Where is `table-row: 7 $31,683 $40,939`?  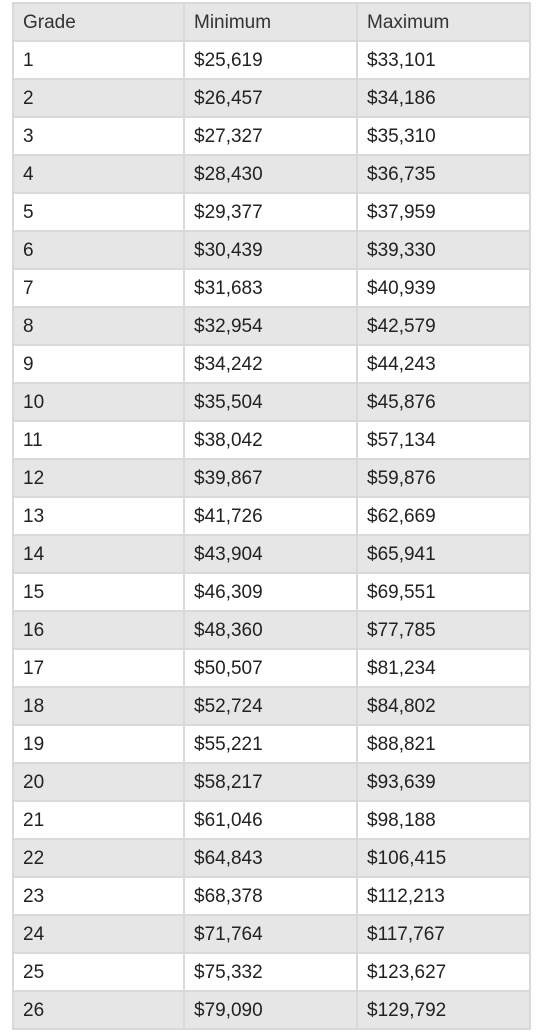 table-row: 7 $31,683 $40,939 is located at coordinates (271, 288).